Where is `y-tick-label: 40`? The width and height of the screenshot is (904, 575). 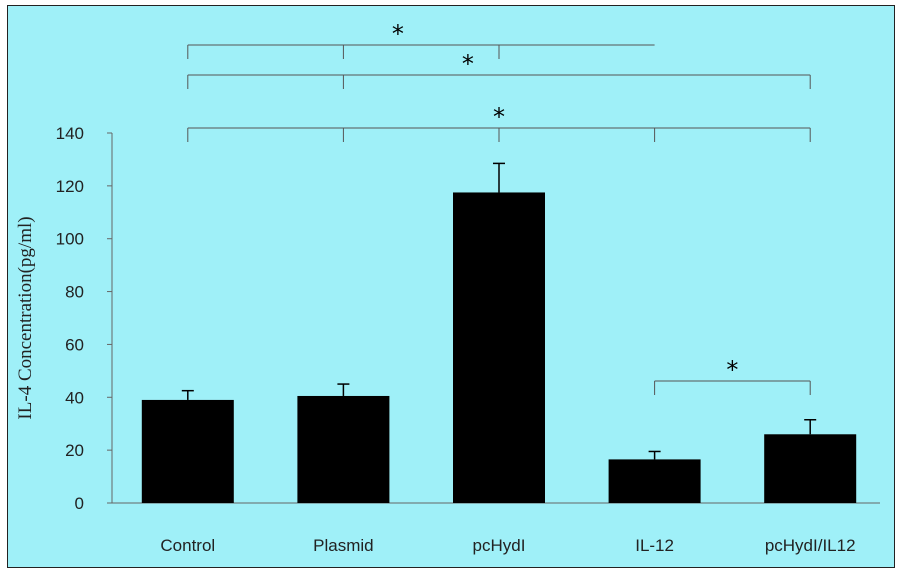
y-tick-label: 40 is located at coordinates (74, 397).